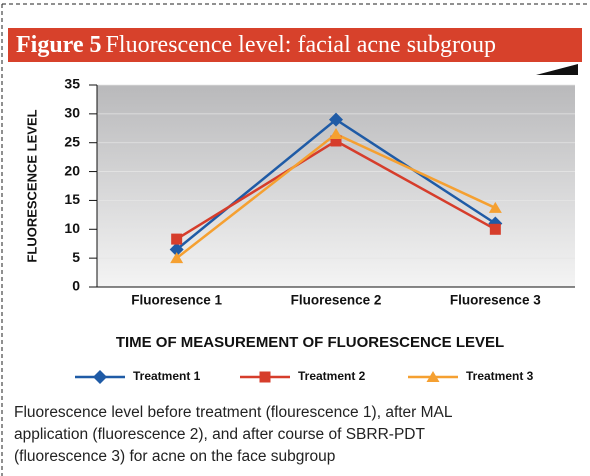 The width and height of the screenshot is (590, 476). What do you see at coordinates (167, 376) in the screenshot?
I see `legend-label: Treatment 1` at bounding box center [167, 376].